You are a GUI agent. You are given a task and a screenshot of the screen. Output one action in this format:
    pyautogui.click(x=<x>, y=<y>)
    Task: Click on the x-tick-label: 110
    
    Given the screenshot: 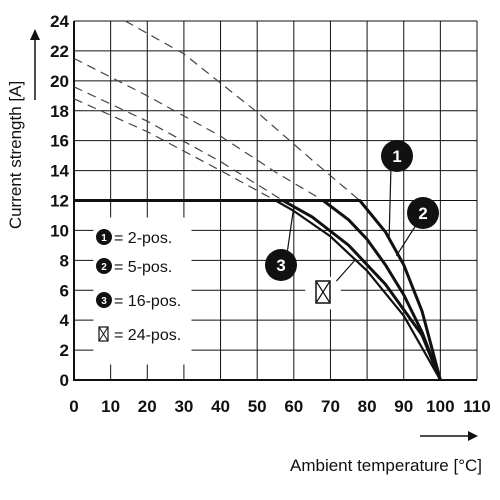 What is the action you would take?
    pyautogui.click(x=476, y=406)
    